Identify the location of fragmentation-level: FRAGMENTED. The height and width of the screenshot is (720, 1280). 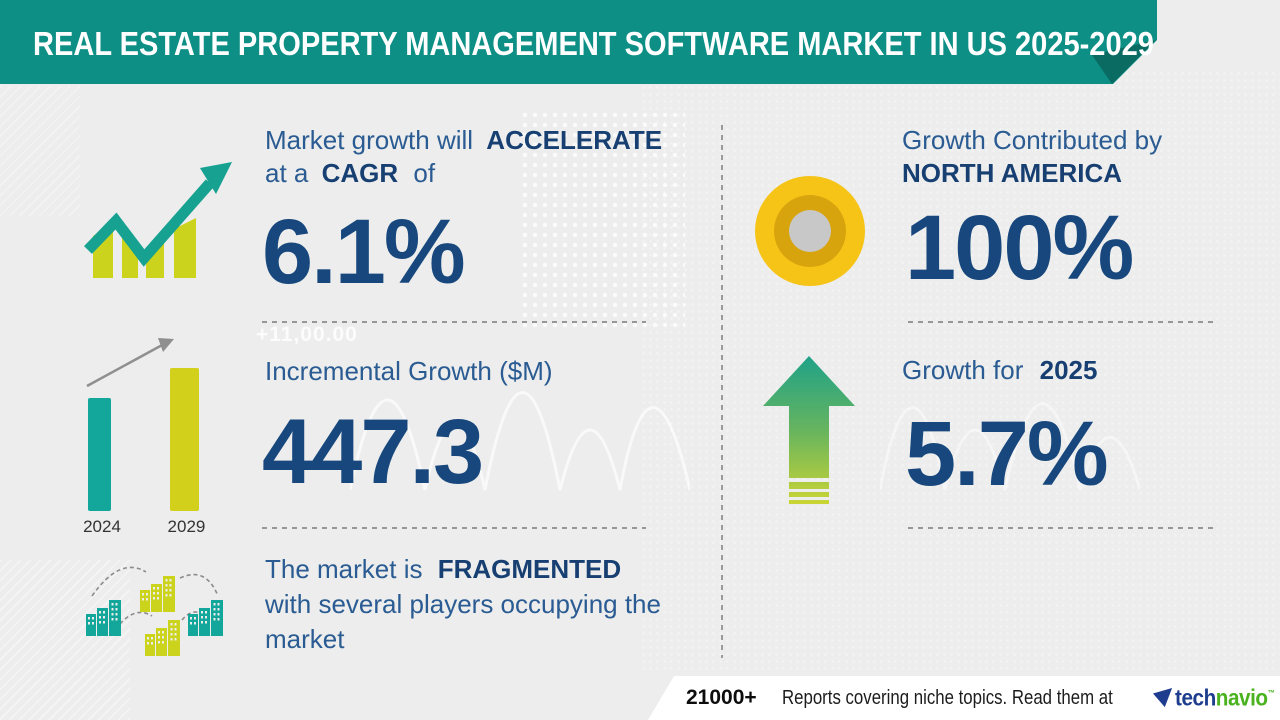
(529, 569).